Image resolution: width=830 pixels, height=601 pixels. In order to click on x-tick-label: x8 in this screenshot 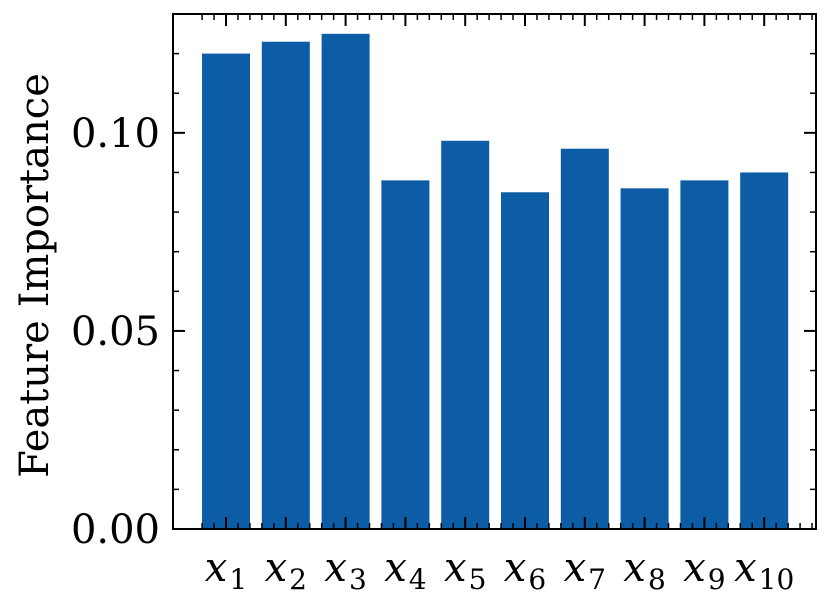, I will do `click(644, 570)`.